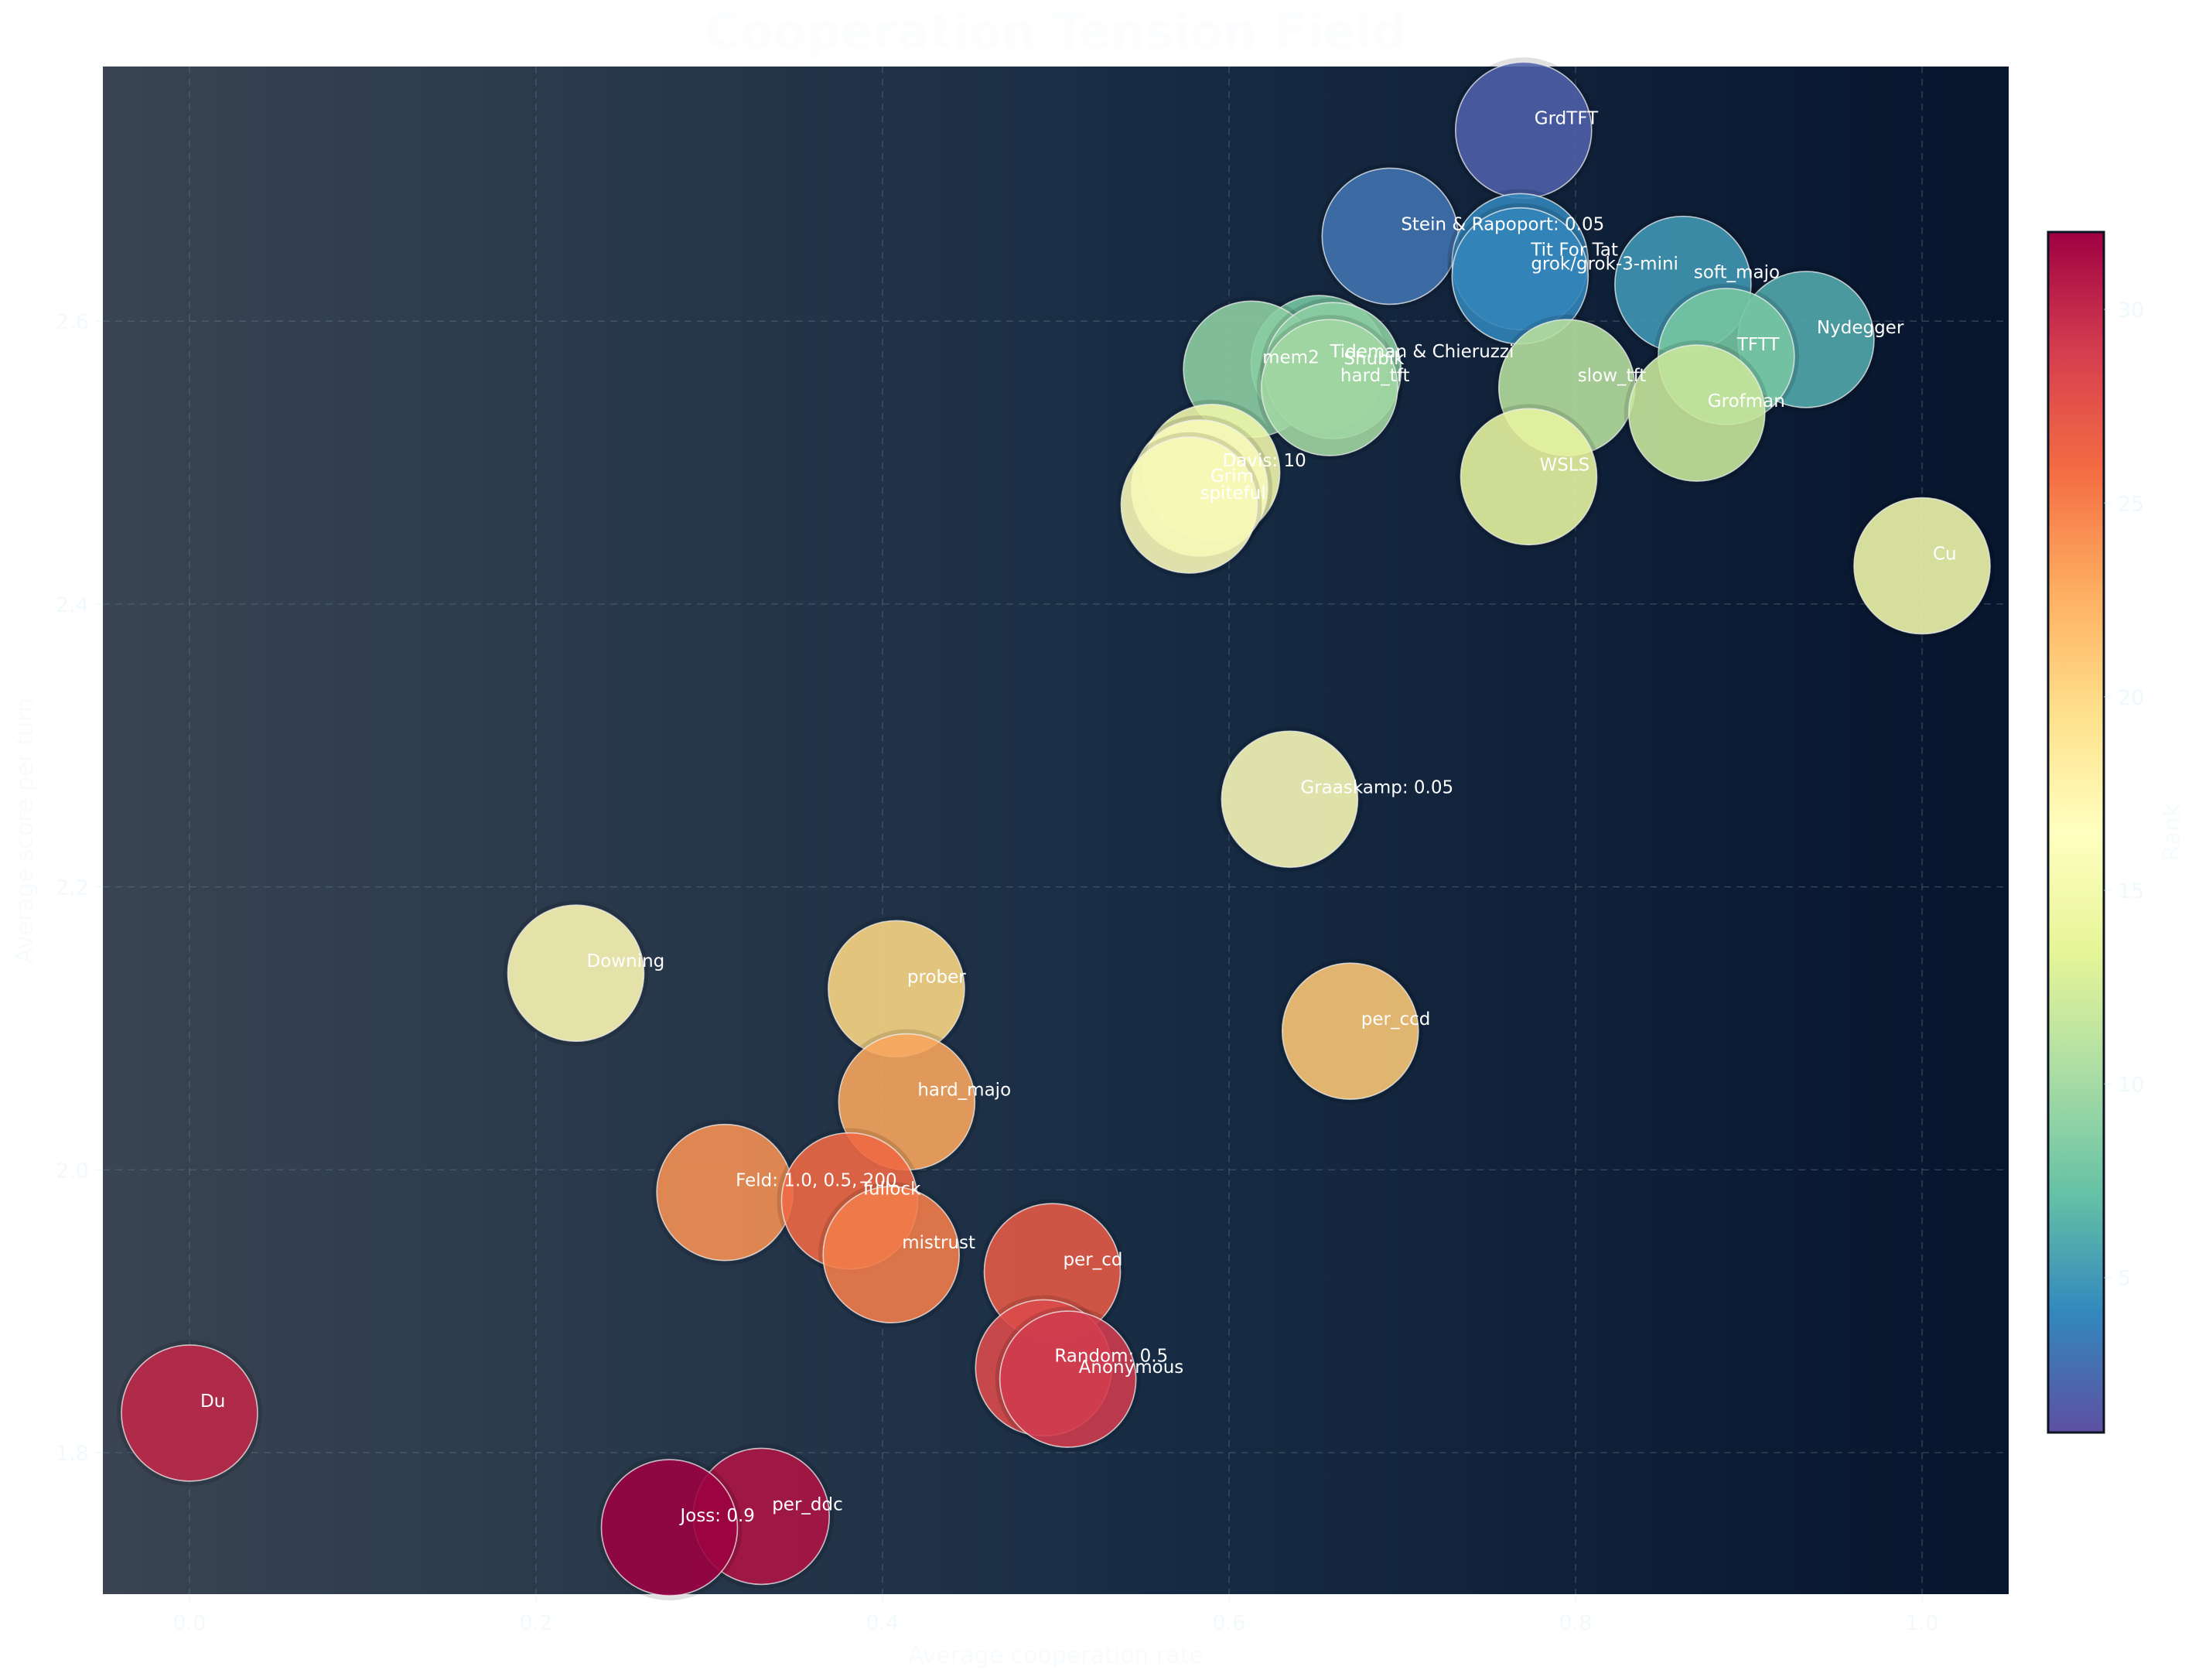 This screenshot has height=1680, width=2192. I want to click on x-tick-label: 0.0, so click(190, 1623).